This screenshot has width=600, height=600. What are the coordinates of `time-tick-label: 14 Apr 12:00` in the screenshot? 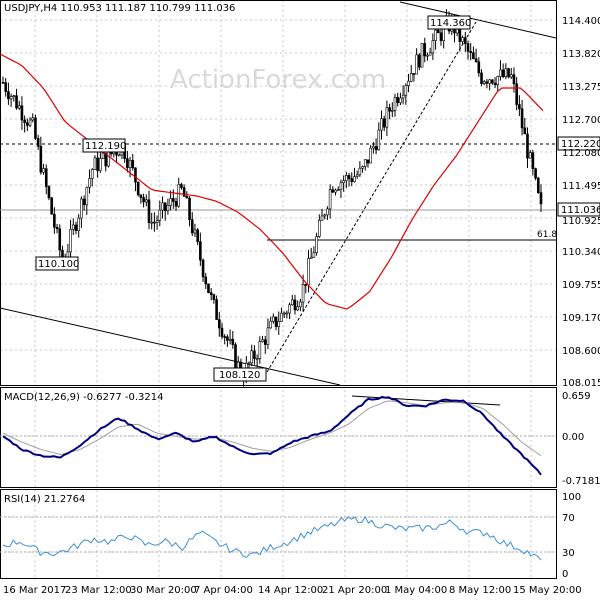 It's located at (290, 590).